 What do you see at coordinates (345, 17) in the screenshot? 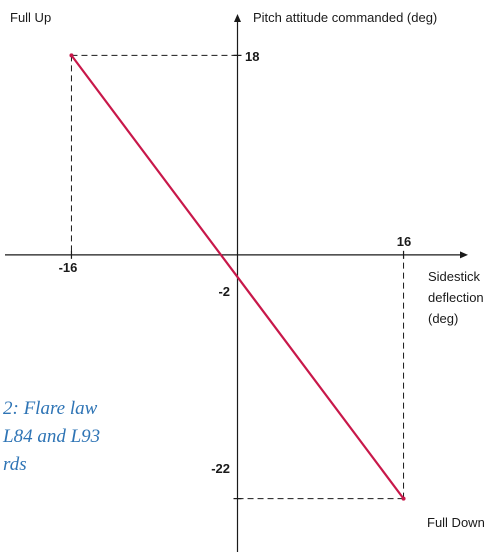
I see `y-axis-label: Pitch attitude commanded (deg)` at bounding box center [345, 17].